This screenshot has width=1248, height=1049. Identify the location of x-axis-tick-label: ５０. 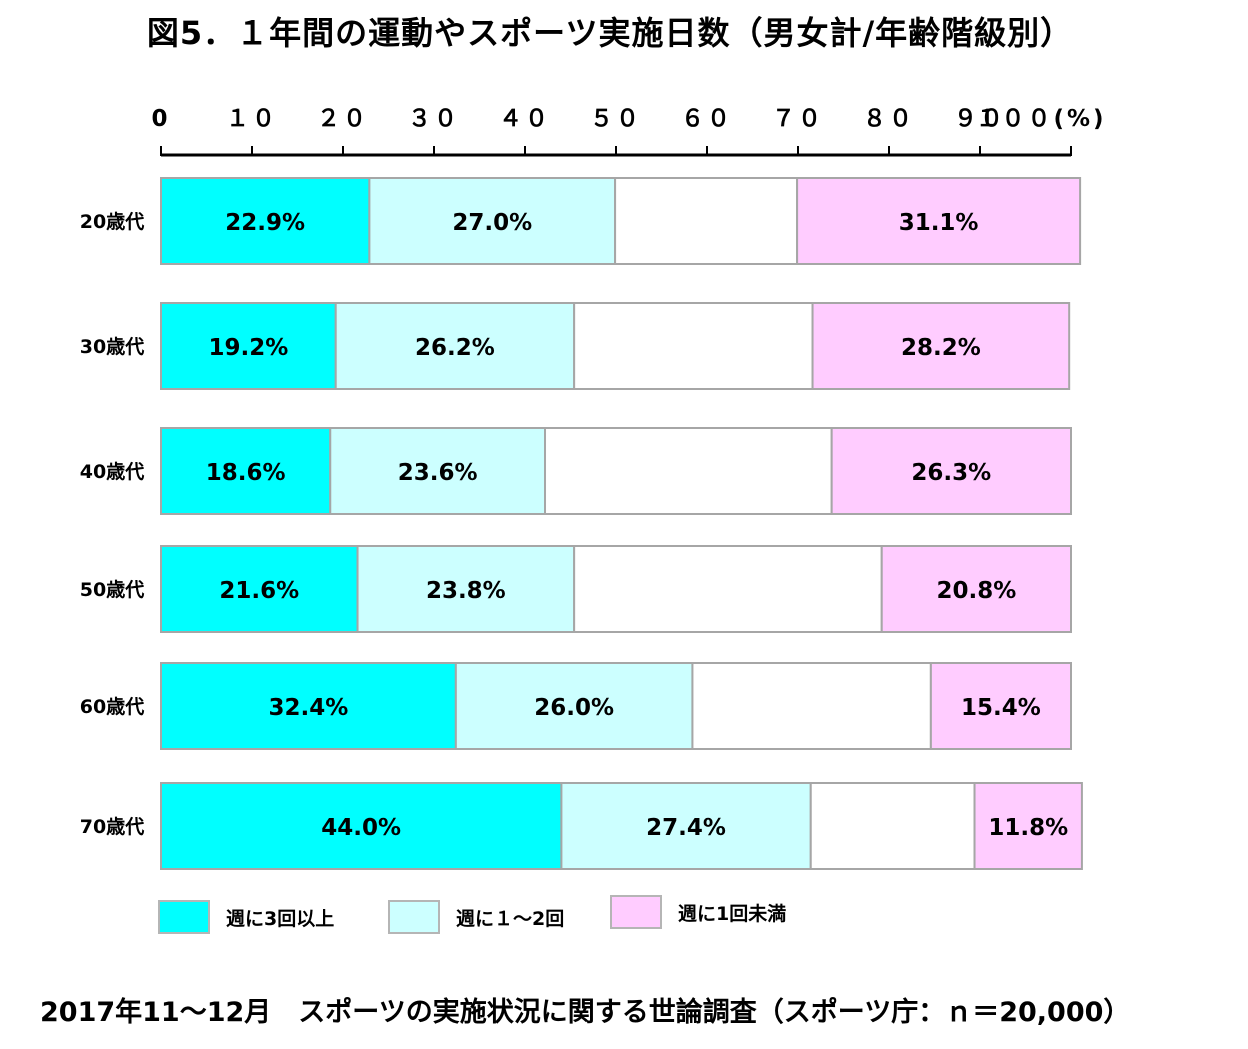
(616, 119).